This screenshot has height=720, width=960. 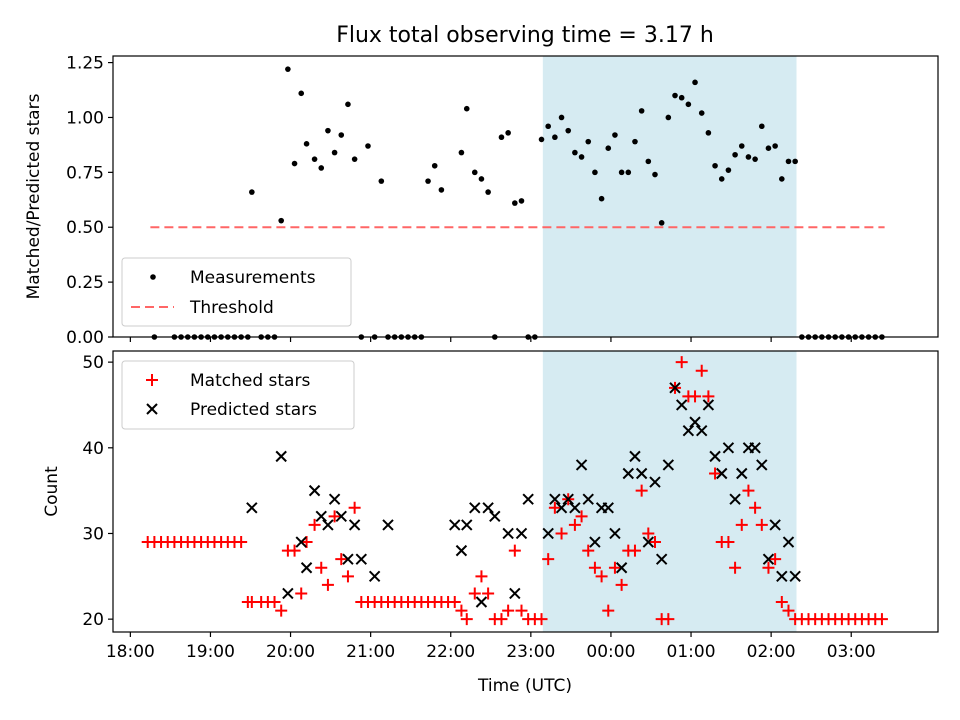 What do you see at coordinates (524, 686) in the screenshot?
I see `x-axis-label: Time (UTC)` at bounding box center [524, 686].